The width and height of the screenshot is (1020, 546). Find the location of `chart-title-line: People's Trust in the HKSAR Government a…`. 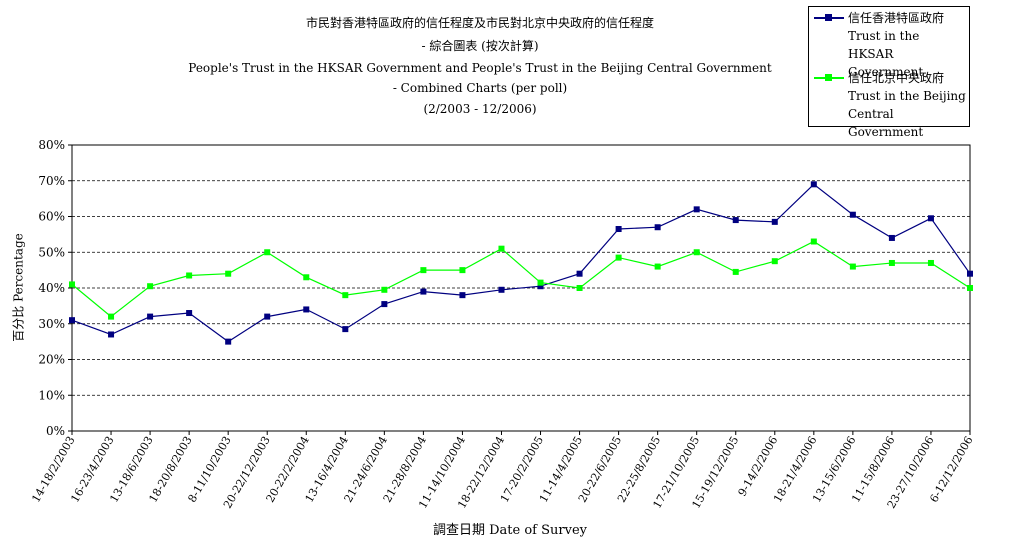

chart-title-line: People's Trust in the HKSAR Government a… is located at coordinates (480, 68).